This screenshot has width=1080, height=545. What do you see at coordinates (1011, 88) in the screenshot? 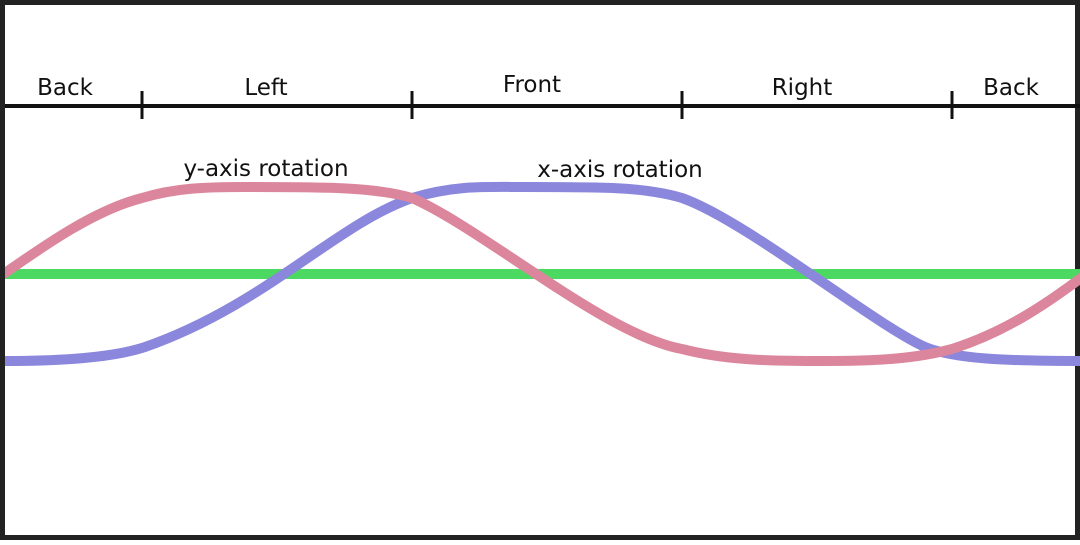
I see `region-label-back-right: Back` at bounding box center [1011, 88].